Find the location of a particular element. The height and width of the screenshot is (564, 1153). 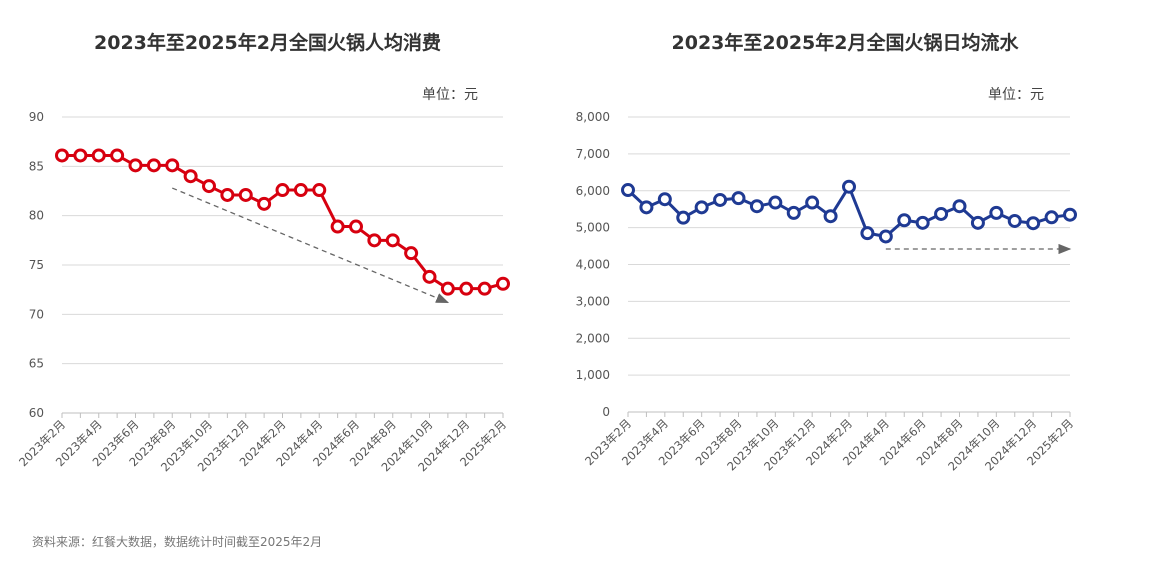

left-chart-title: 2023年至2025年2月全国火锅人均消费 is located at coordinates (267, 43).